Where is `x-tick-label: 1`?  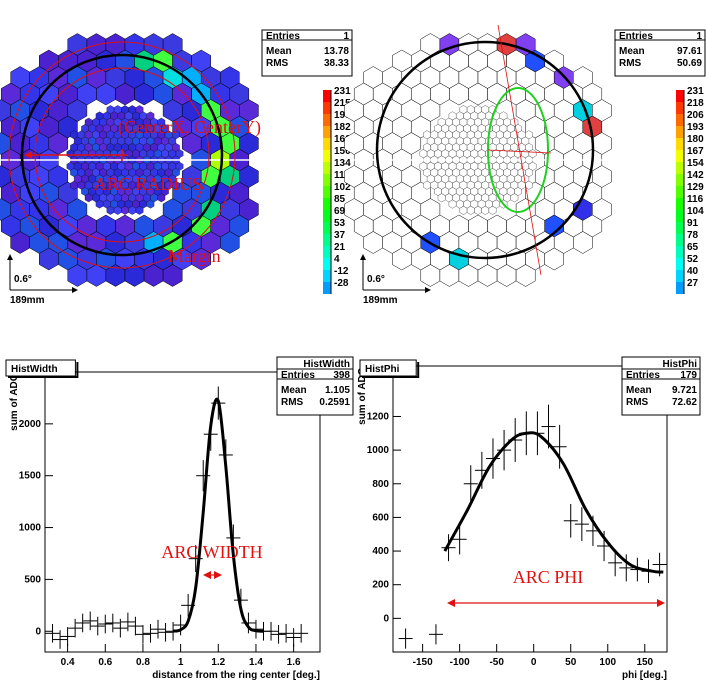
x-tick-label: 1 is located at coordinates (181, 662).